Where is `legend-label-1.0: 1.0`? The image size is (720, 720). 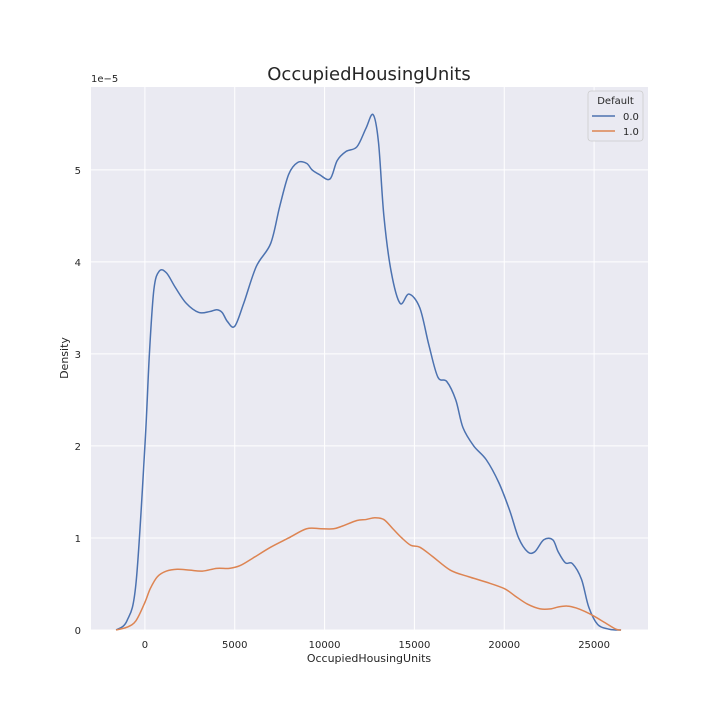
legend-label-1.0: 1.0 is located at coordinates (631, 132).